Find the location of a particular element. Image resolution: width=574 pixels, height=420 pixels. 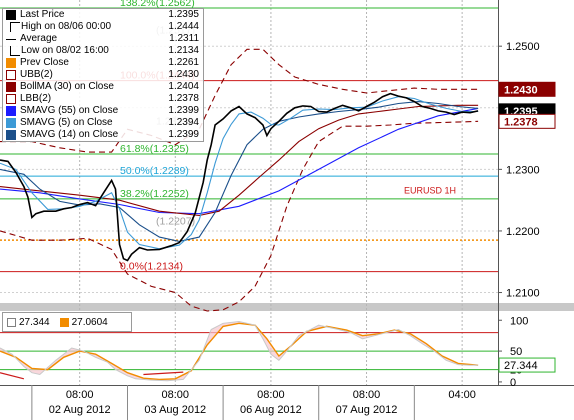

fibonacci-label: 50.0%(1.2289) is located at coordinates (154, 171).